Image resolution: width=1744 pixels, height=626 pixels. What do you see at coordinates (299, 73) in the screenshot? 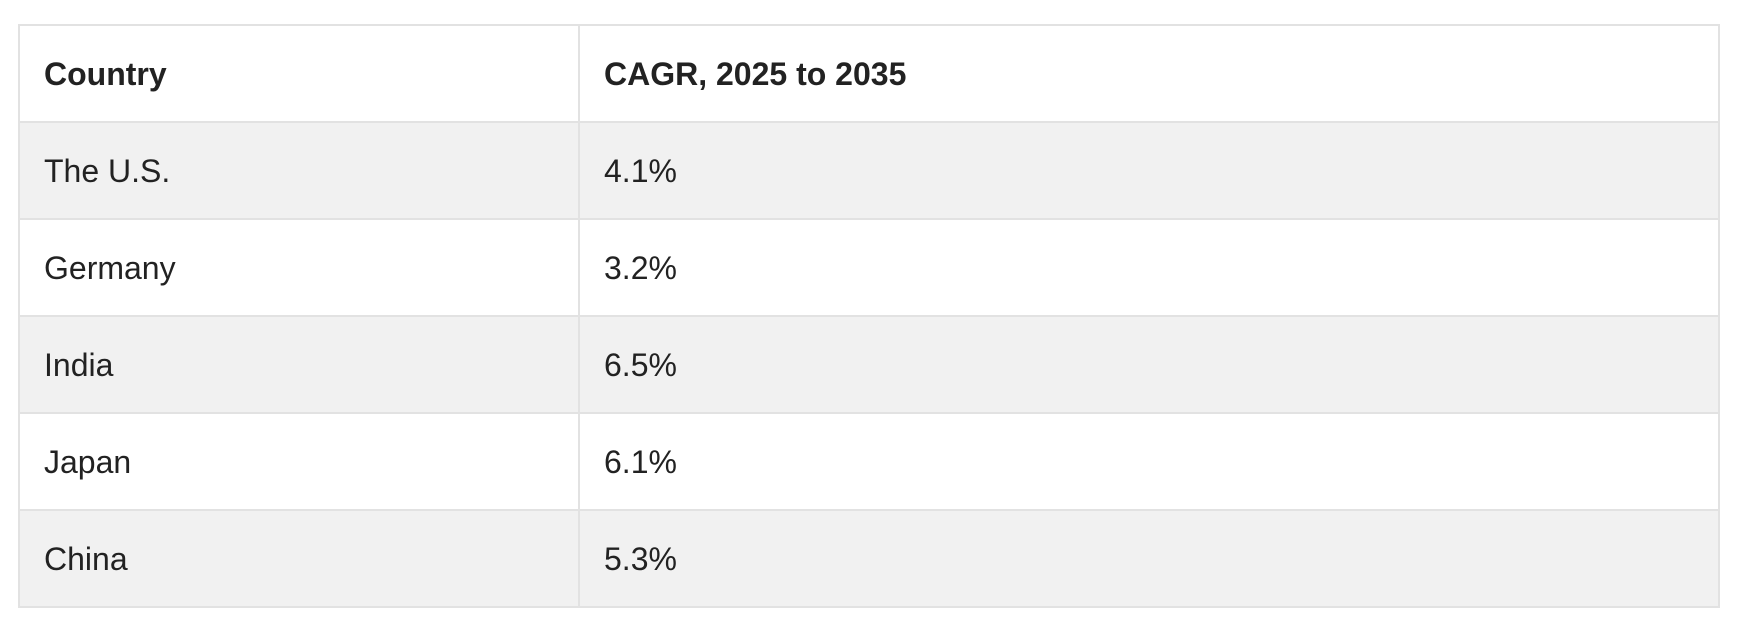
I see `header-country: Country` at bounding box center [299, 73].